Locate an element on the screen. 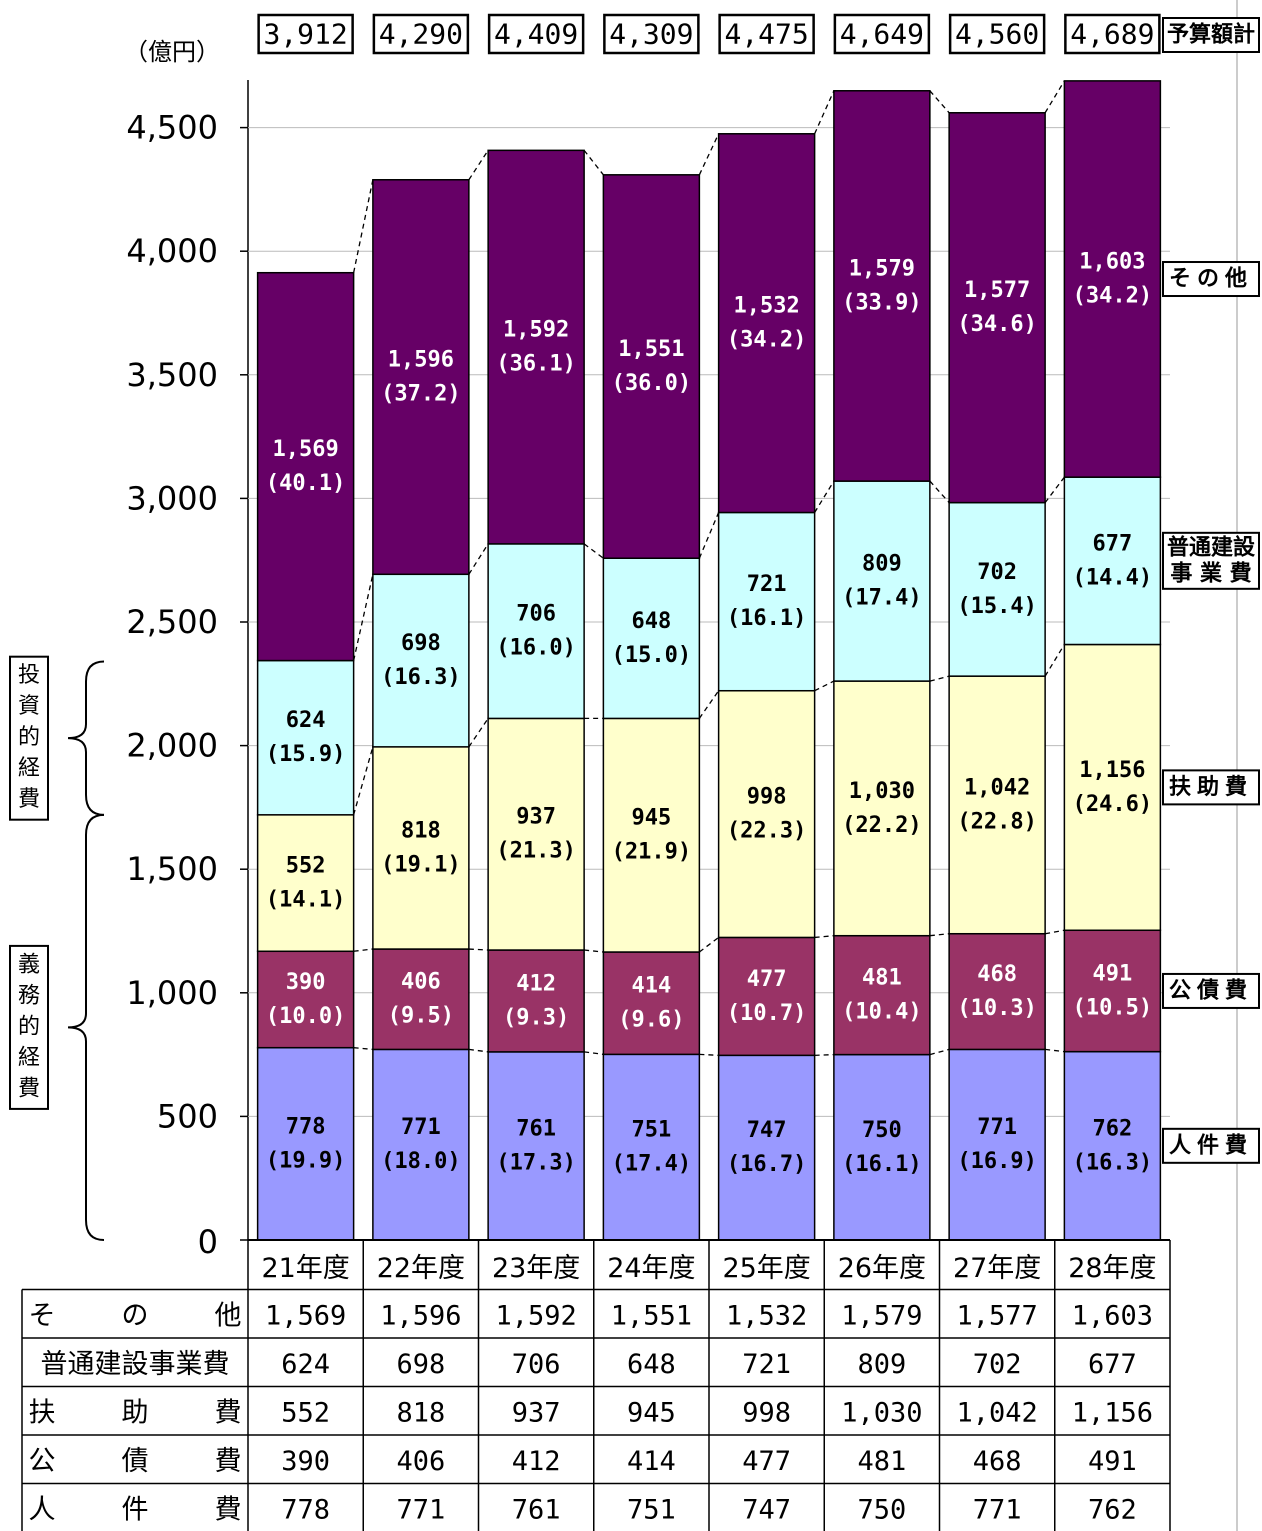 The image size is (1262, 1531). unit-label: （億円） is located at coordinates (172, 52).